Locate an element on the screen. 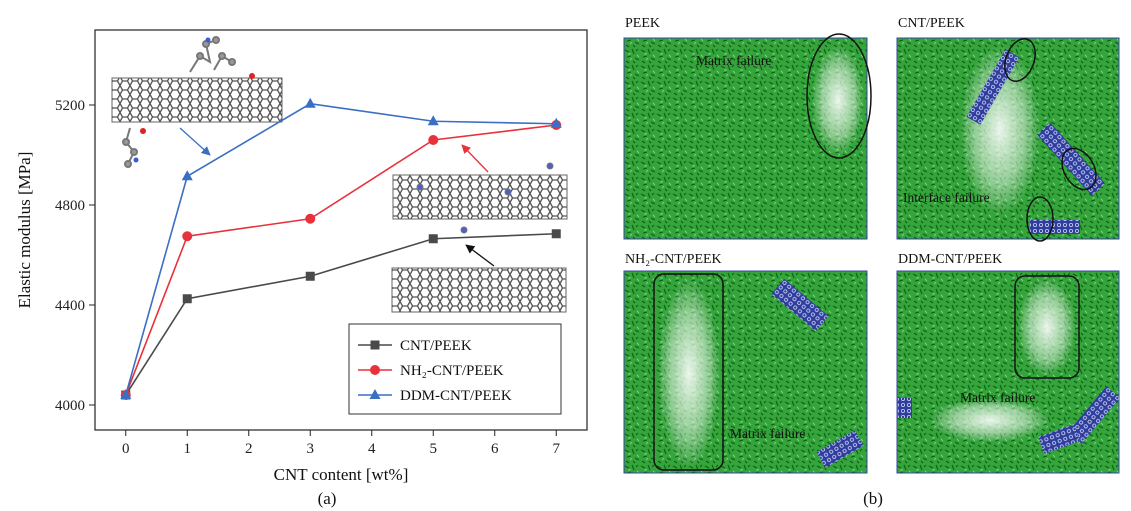  ddm-cnt-inset is located at coordinates (197, 102).